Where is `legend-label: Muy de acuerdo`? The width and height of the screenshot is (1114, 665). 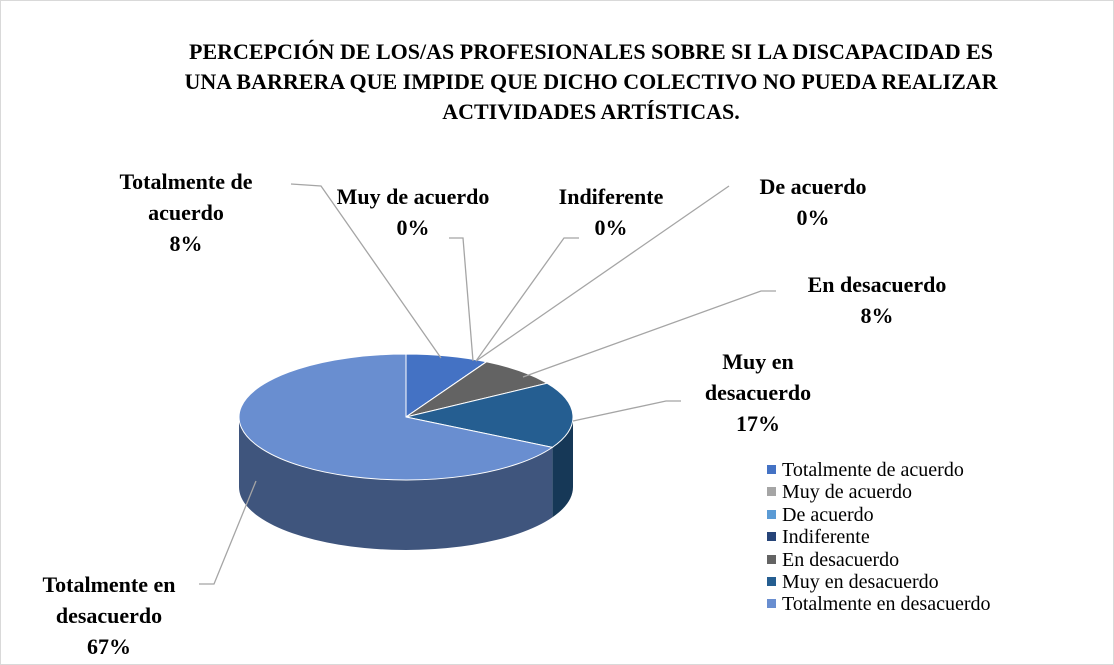 legend-label: Muy de acuerdo is located at coordinates (847, 492).